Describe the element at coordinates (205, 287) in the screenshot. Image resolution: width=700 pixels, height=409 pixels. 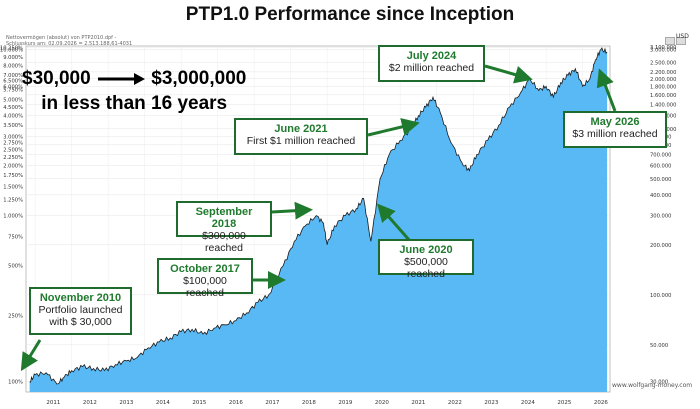
I see `callout-desc: $100,000 reached` at that location.